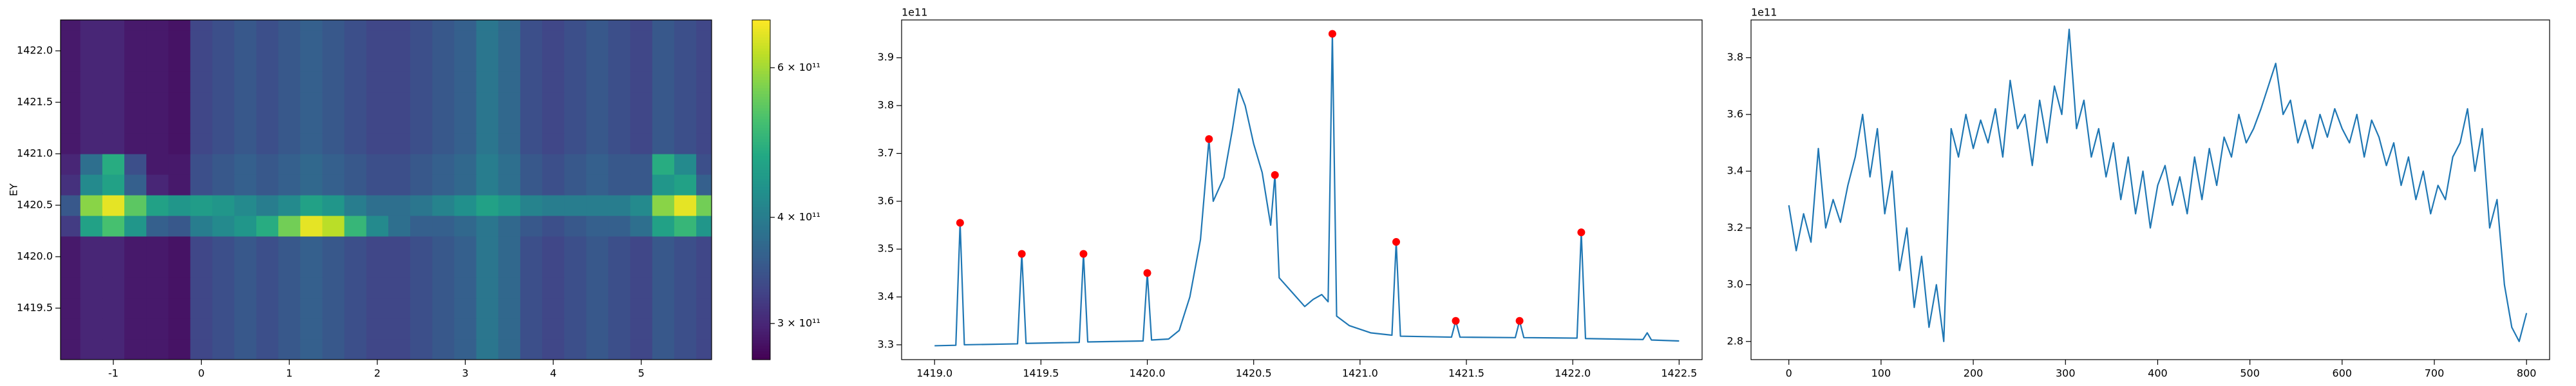  What do you see at coordinates (1254, 373) in the screenshot?
I see `x-tick-label: 1420.5` at bounding box center [1254, 373].